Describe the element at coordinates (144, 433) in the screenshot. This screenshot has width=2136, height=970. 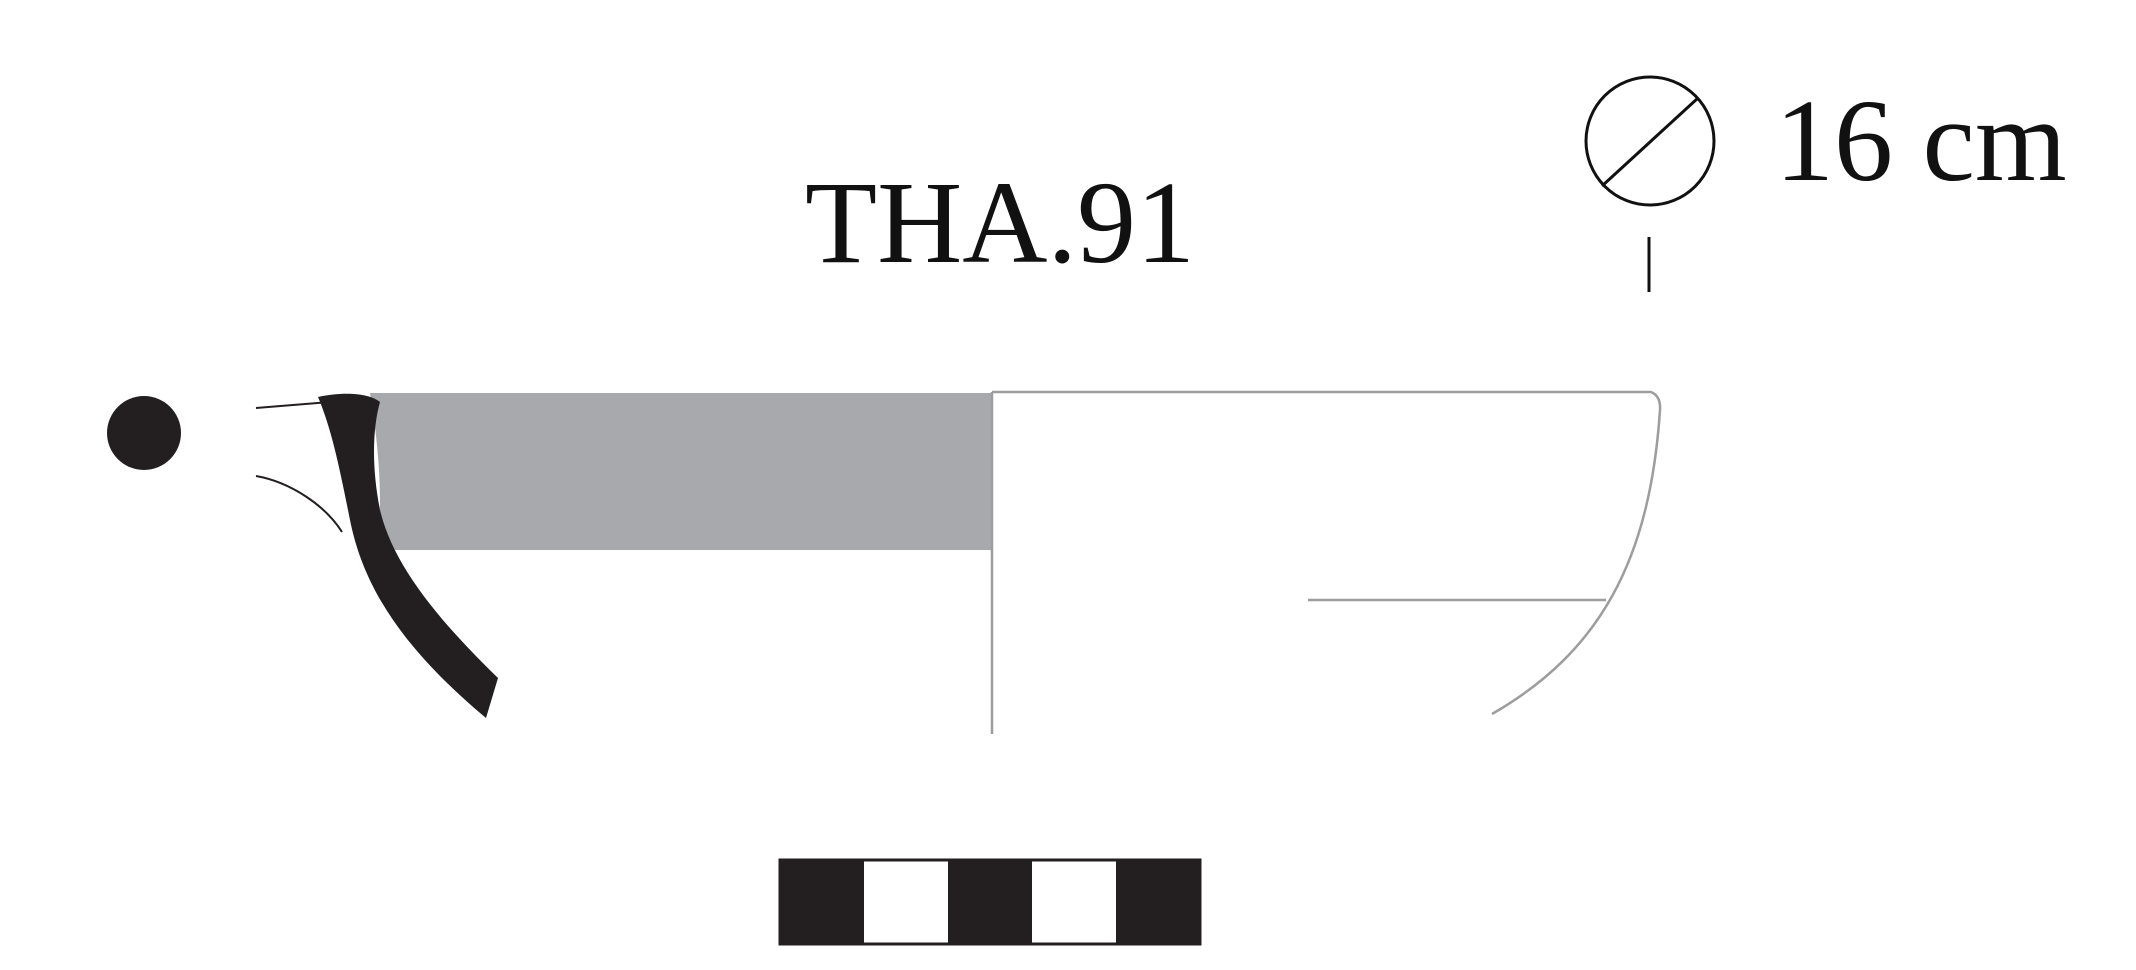
I see `handle-section-dot` at that location.